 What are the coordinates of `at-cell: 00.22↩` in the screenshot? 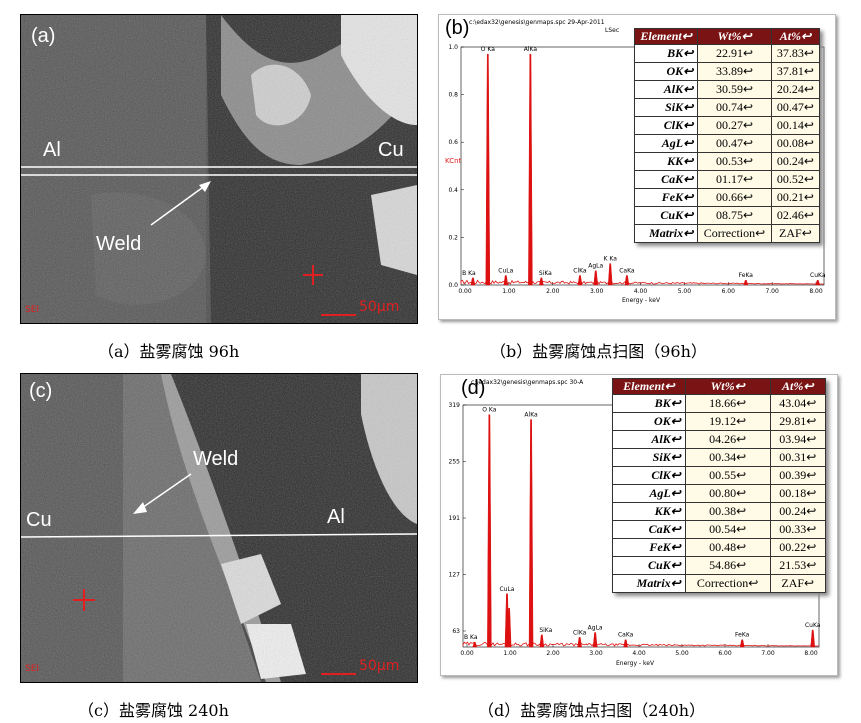 It's located at (797, 547).